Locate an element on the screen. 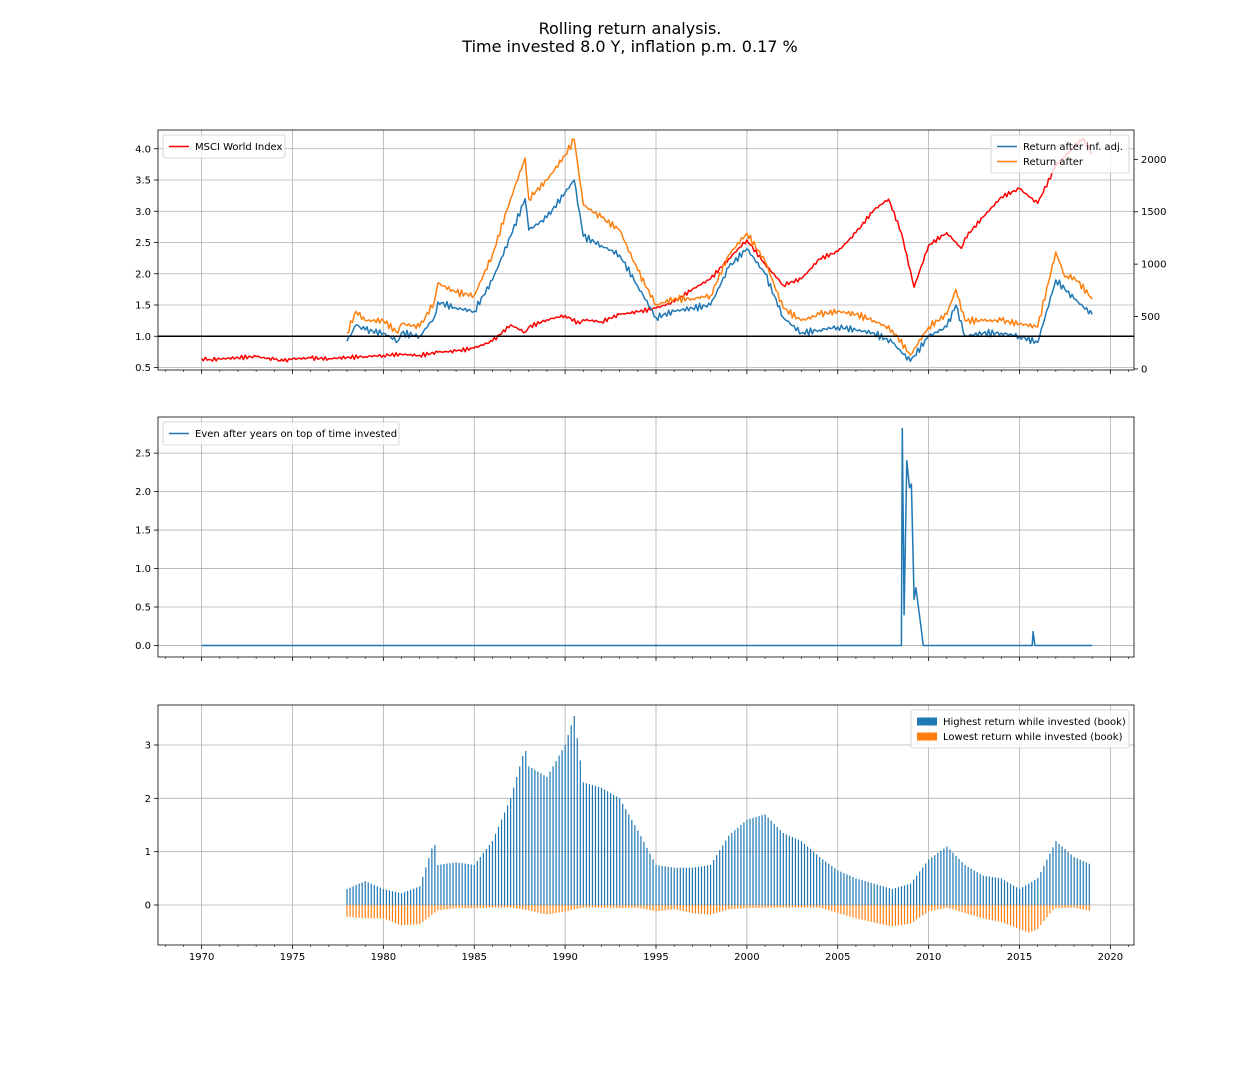 The height and width of the screenshot is (1080, 1260). y-tick-label: 1.0 is located at coordinates (143, 337).